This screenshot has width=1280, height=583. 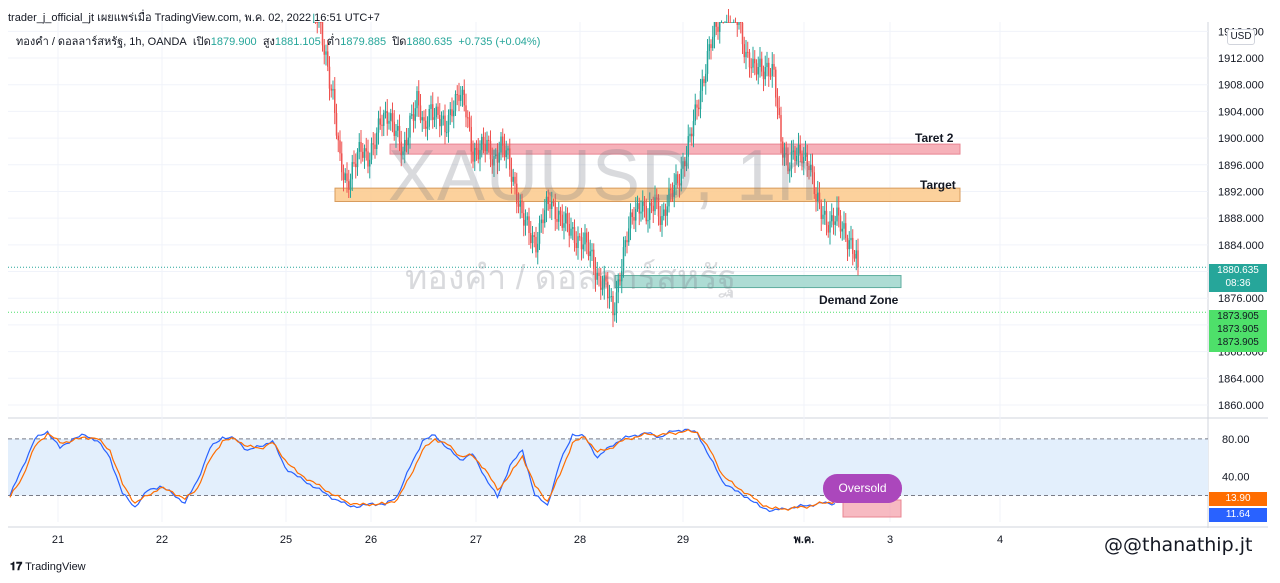 I want to click on stoch-band, so click(x=608, y=467).